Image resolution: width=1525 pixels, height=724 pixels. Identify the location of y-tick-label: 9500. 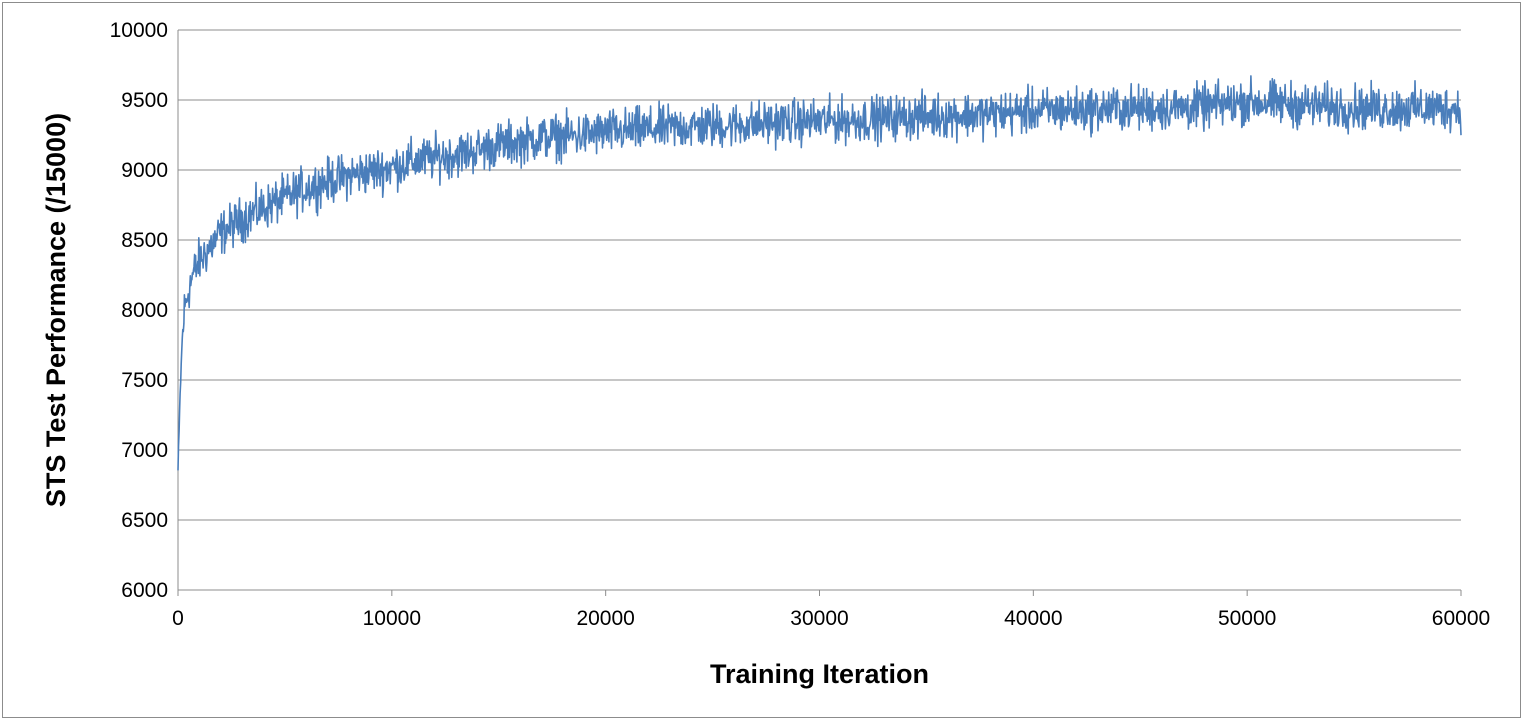
(144, 100).